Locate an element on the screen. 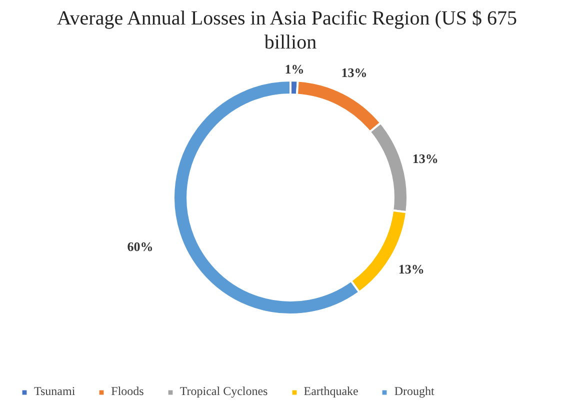 The image size is (578, 408). legend-label: Tsunami is located at coordinates (55, 391).